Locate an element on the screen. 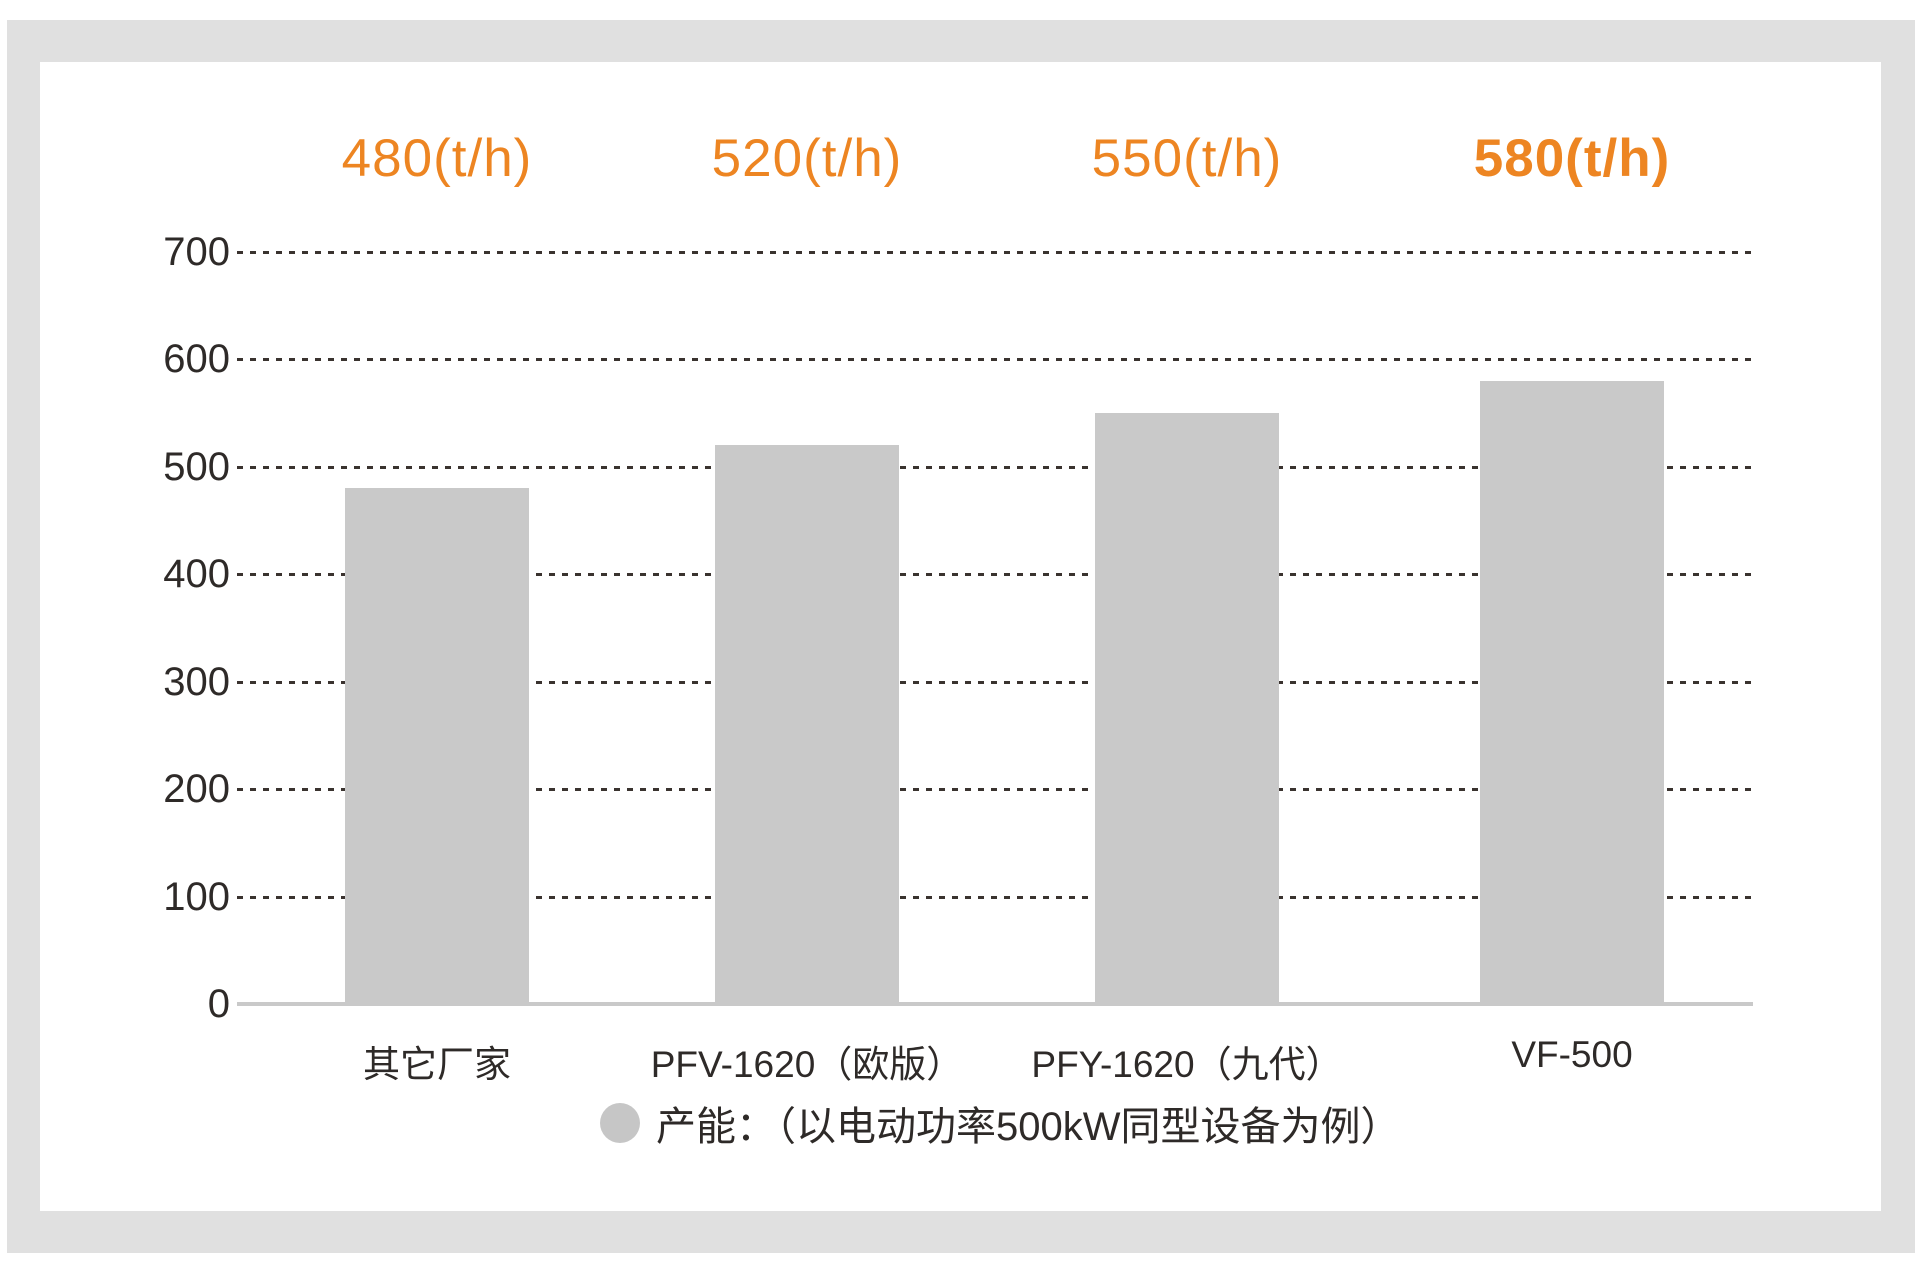  y-tick-200: 200 is located at coordinates (196, 789).